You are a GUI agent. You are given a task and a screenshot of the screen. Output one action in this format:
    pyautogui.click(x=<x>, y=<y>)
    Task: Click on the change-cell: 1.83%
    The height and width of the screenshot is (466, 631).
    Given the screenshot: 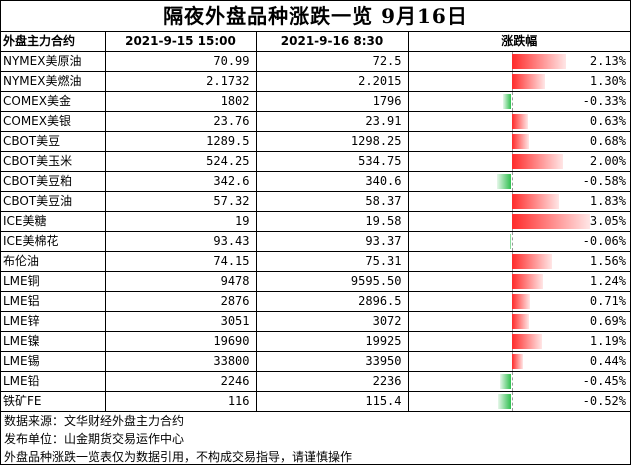 What is the action you would take?
    pyautogui.click(x=519, y=201)
    